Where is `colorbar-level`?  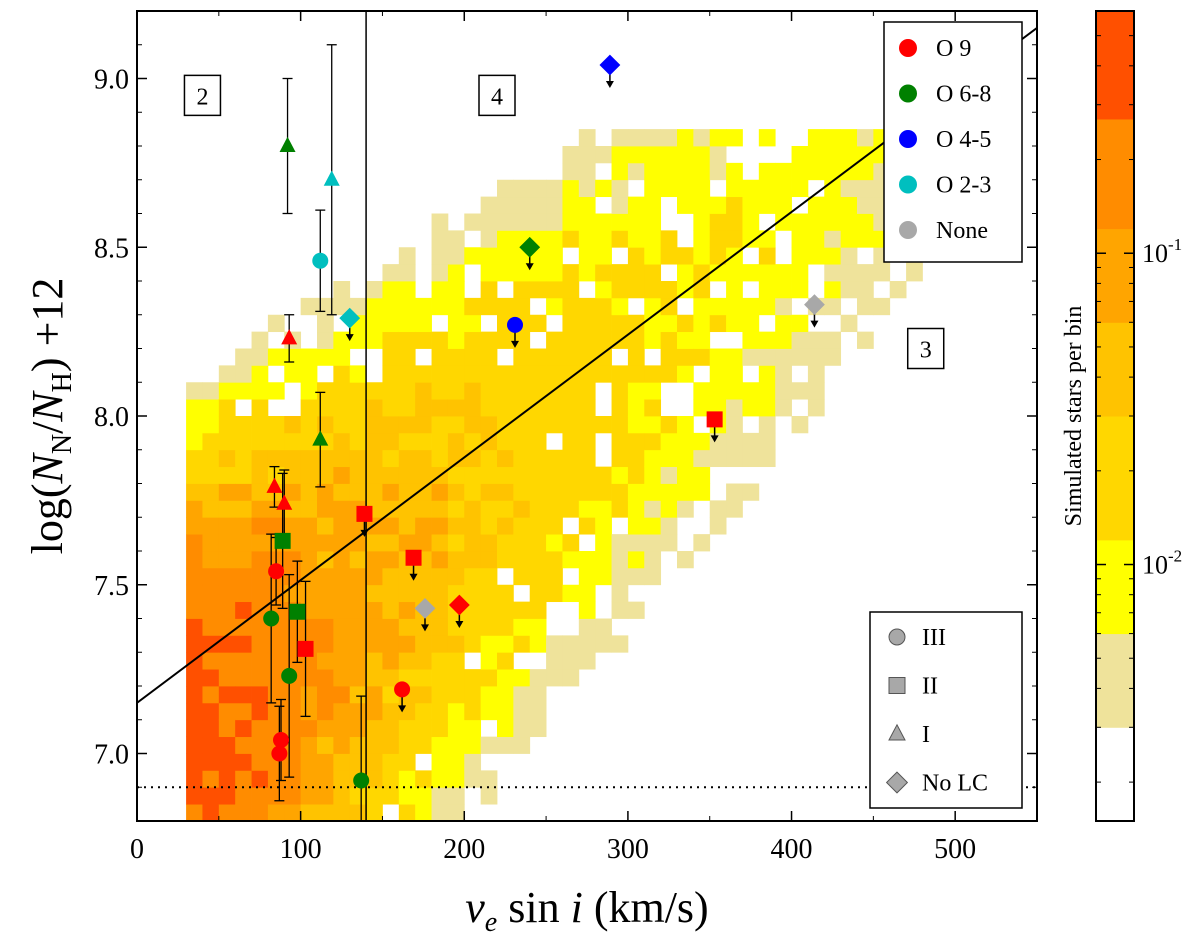
colorbar-level is located at coordinates (1115, 174).